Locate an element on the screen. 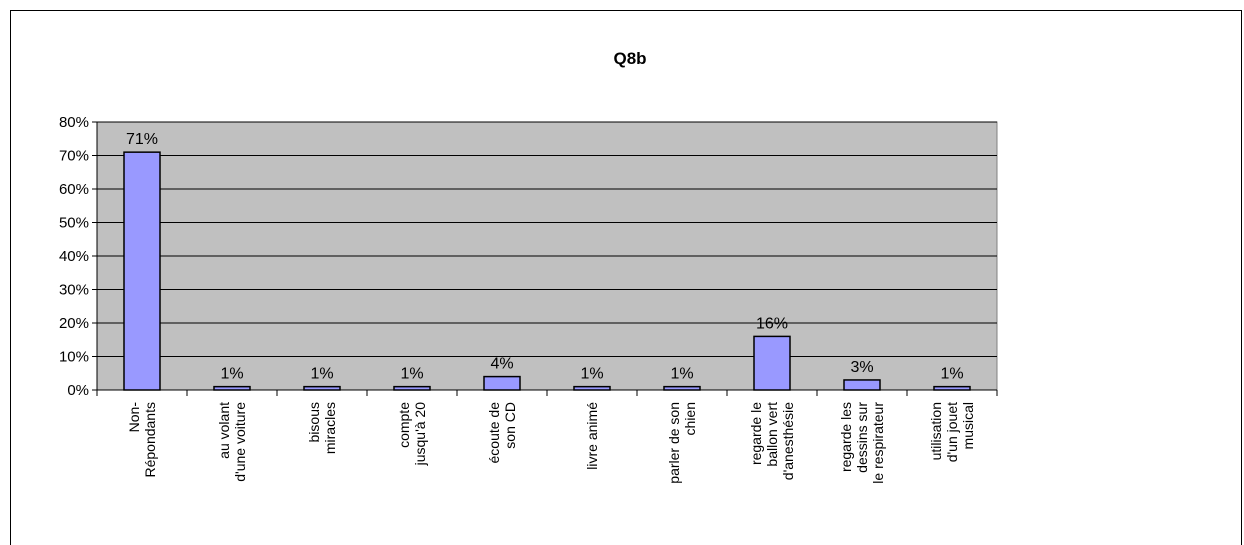 Image resolution: width=1244 pixels, height=545 pixels. category-label: musical is located at coordinates (968, 425).